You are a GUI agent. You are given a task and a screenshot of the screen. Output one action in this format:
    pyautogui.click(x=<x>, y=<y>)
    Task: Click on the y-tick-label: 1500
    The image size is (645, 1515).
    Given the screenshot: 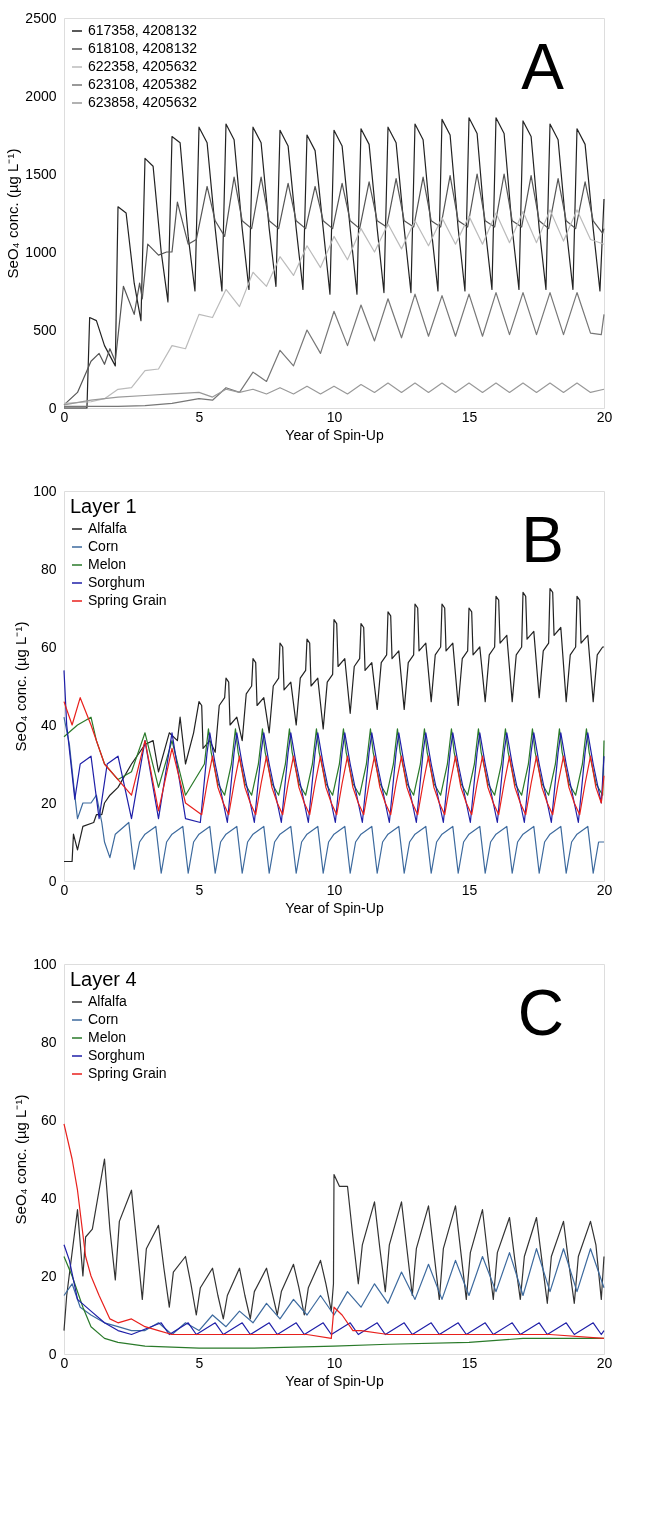 What is the action you would take?
    pyautogui.click(x=41, y=173)
    